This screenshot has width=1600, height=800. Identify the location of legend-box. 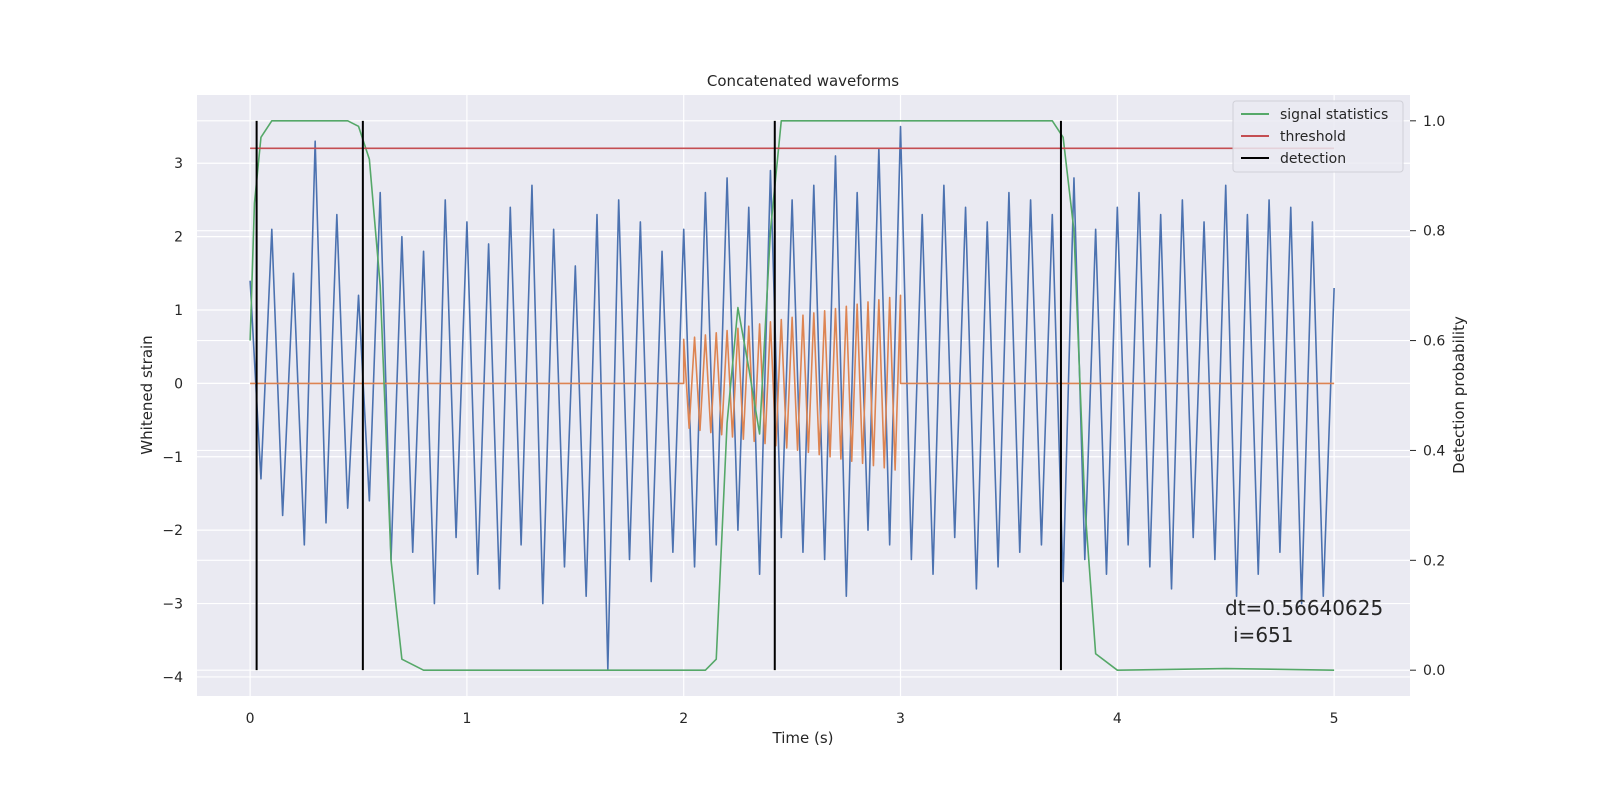
(1318, 136).